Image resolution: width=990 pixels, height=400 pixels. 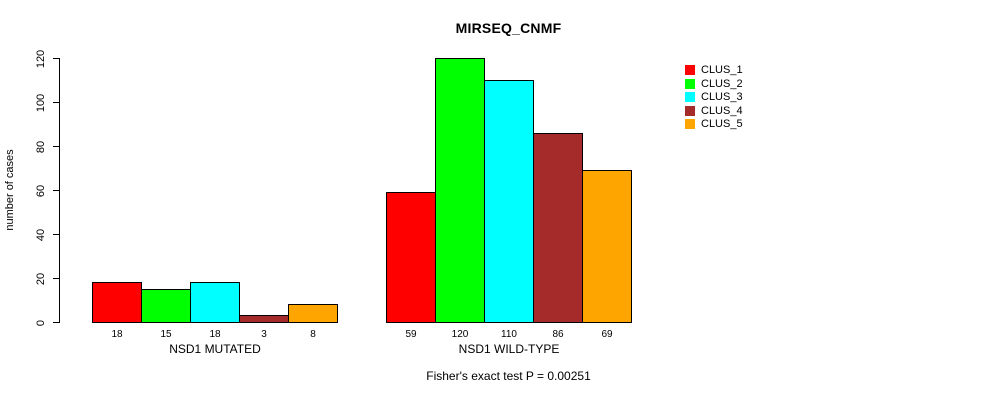 I want to click on group-label: NSD1 WILD-TYPE, so click(x=509, y=349).